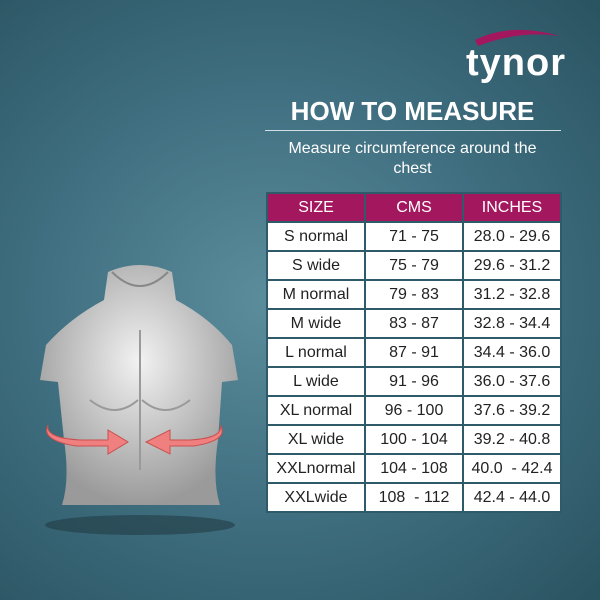 This screenshot has height=600, width=600. What do you see at coordinates (512, 294) in the screenshot?
I see `table-cell: 31.2 - 32.8` at bounding box center [512, 294].